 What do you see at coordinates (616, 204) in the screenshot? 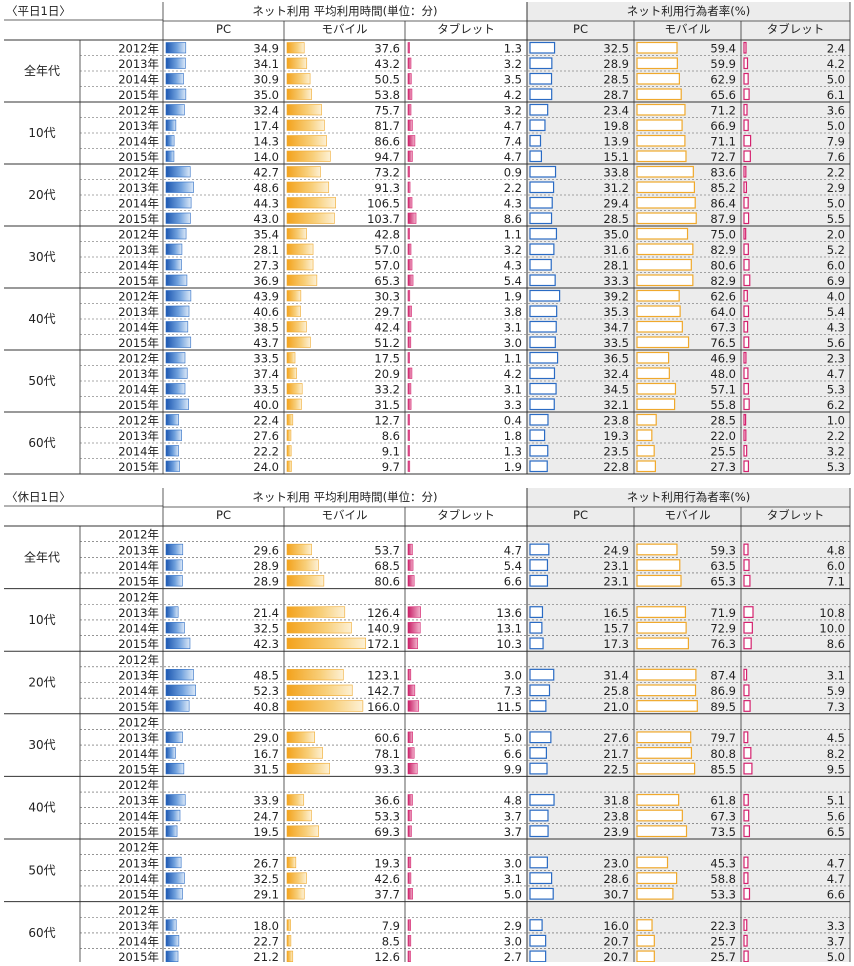
I see `value-label: 29.4` at bounding box center [616, 204].